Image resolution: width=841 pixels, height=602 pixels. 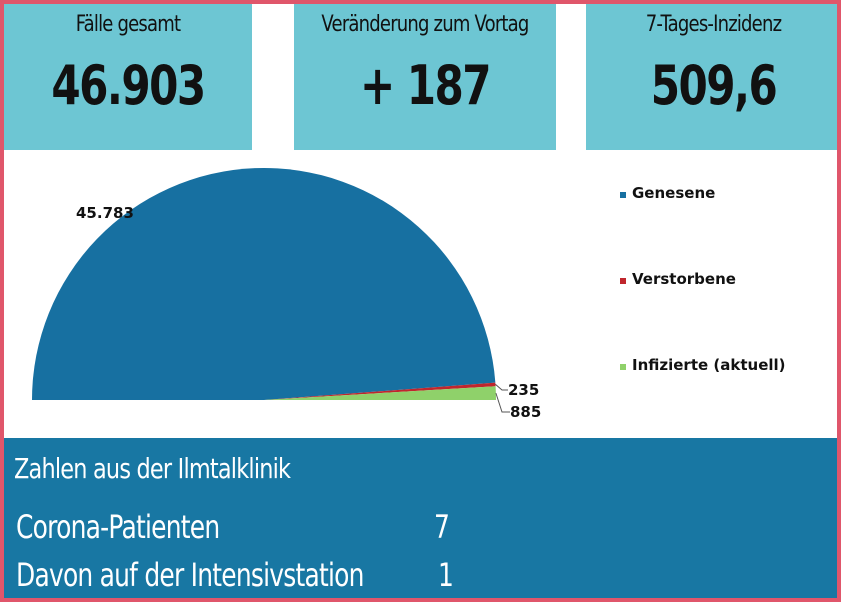 I want to click on card-change-prev-day: Veränderung zum Vortag + 187, so click(x=425, y=77).